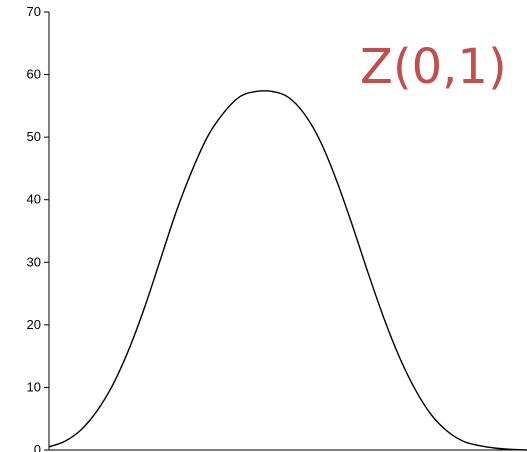 The width and height of the screenshot is (527, 452). I want to click on y-tick-label: 10, so click(34, 386).